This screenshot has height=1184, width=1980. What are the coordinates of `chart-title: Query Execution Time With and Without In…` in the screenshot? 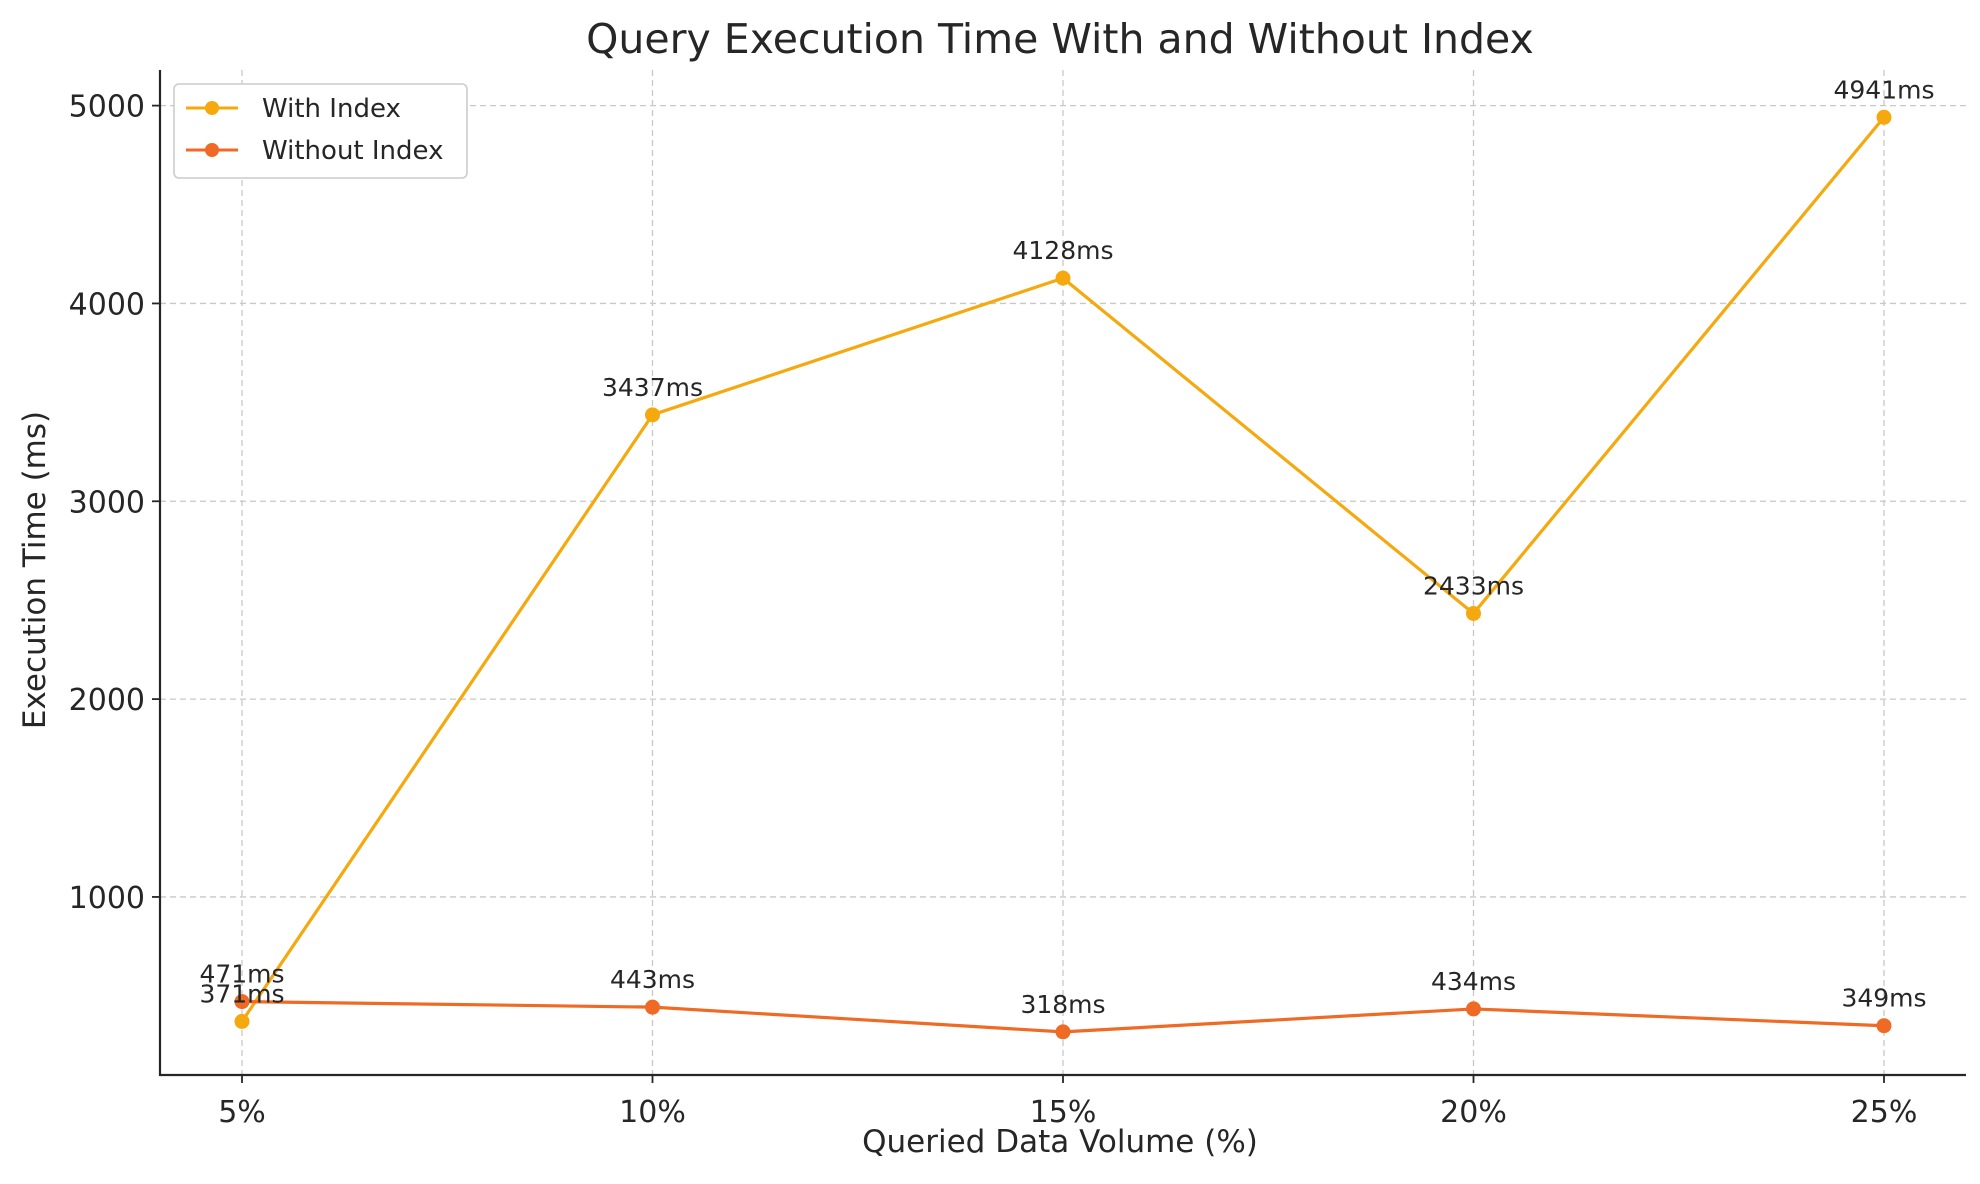 It's located at (1060, 39).